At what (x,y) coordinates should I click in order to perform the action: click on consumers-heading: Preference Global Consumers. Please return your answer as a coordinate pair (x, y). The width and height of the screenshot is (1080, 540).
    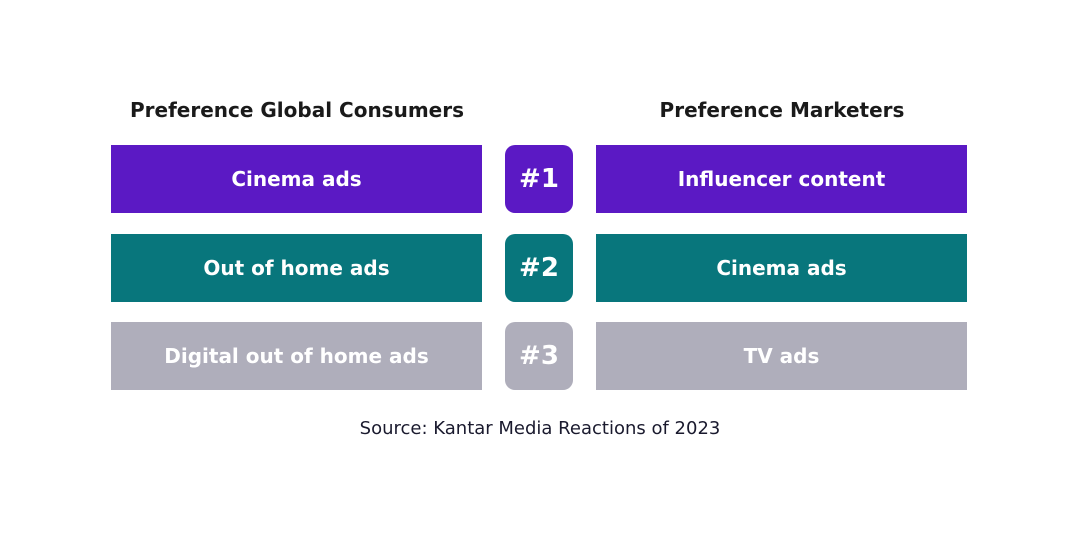
    Looking at the image, I should click on (296, 110).